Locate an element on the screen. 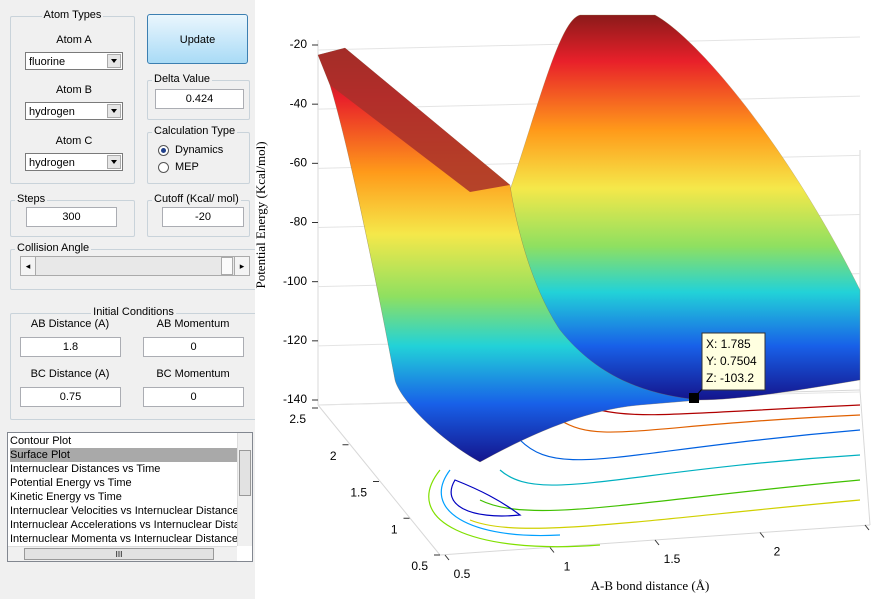  z-tick-label: -80 is located at coordinates (299, 222).